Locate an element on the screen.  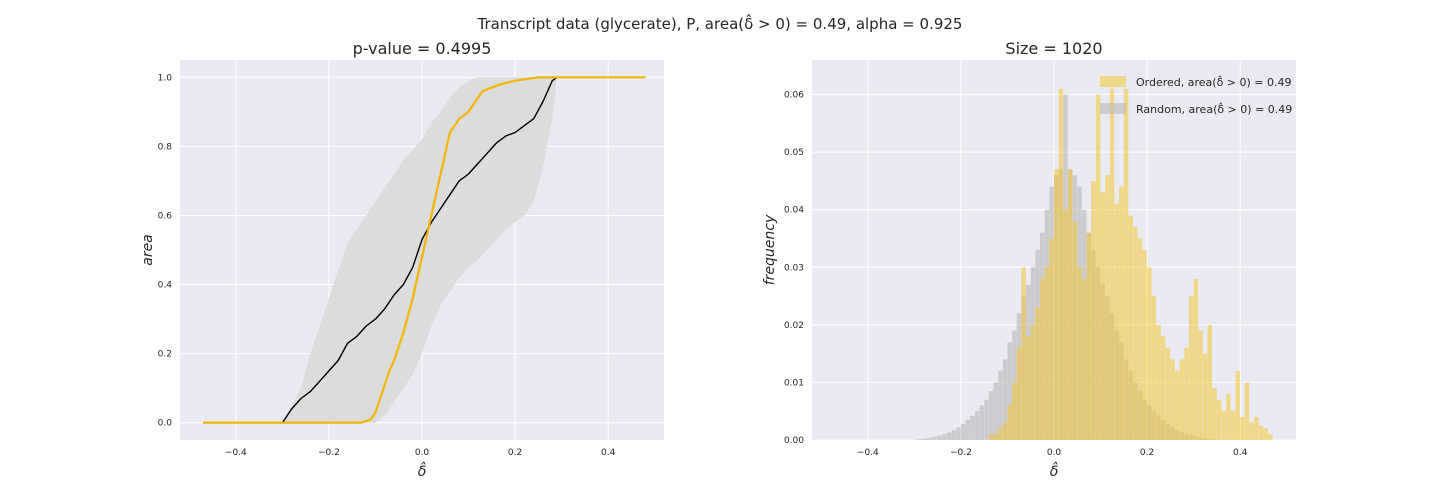
right-y-axis-label: frequency is located at coordinates (770, 249).